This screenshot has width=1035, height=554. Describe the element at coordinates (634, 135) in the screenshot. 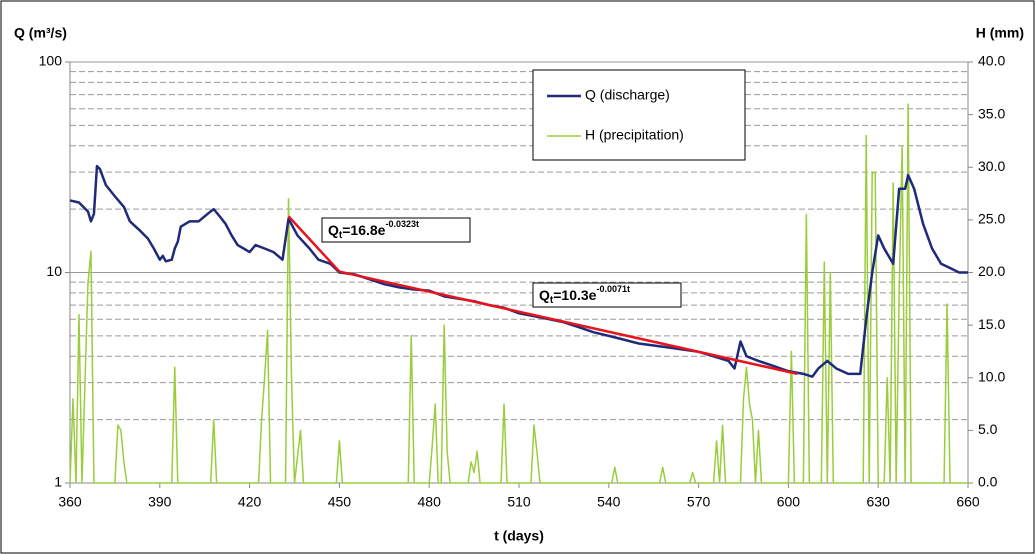

I see `legend-label: H (precipitation)` at that location.